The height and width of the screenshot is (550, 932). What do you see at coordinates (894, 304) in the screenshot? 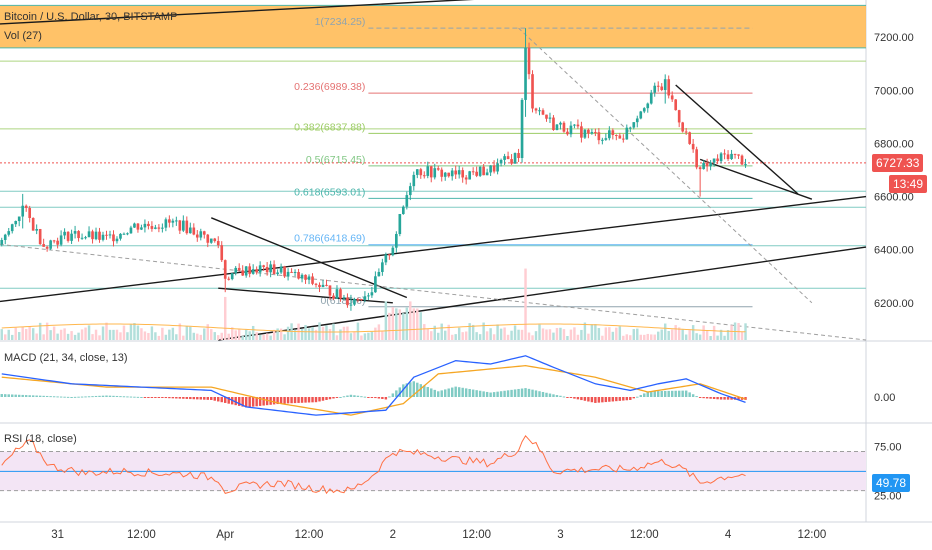
I see `price-tick-label: 6200.00` at bounding box center [894, 304].